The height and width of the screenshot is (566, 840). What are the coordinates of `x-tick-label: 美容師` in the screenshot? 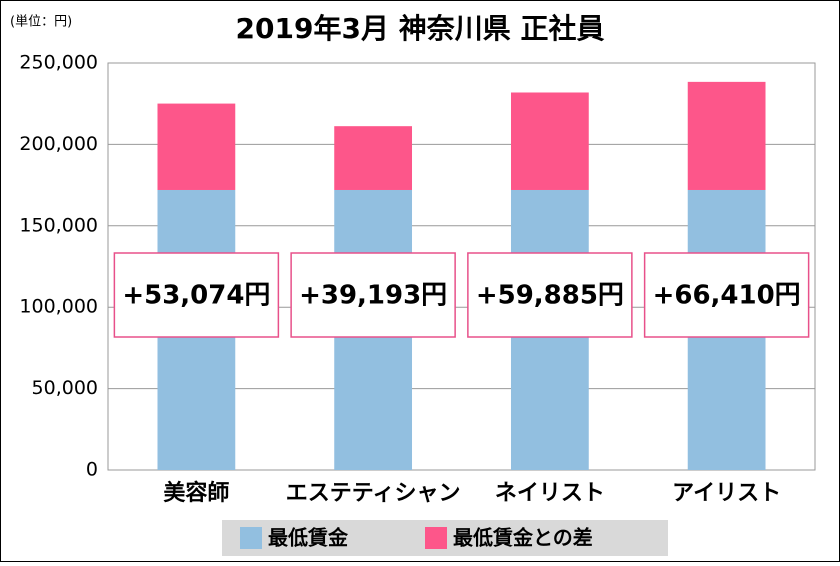 It's located at (196, 493).